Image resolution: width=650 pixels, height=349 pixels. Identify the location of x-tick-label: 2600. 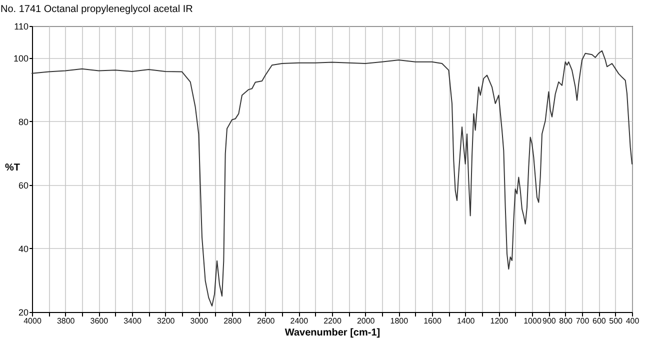
(266, 321).